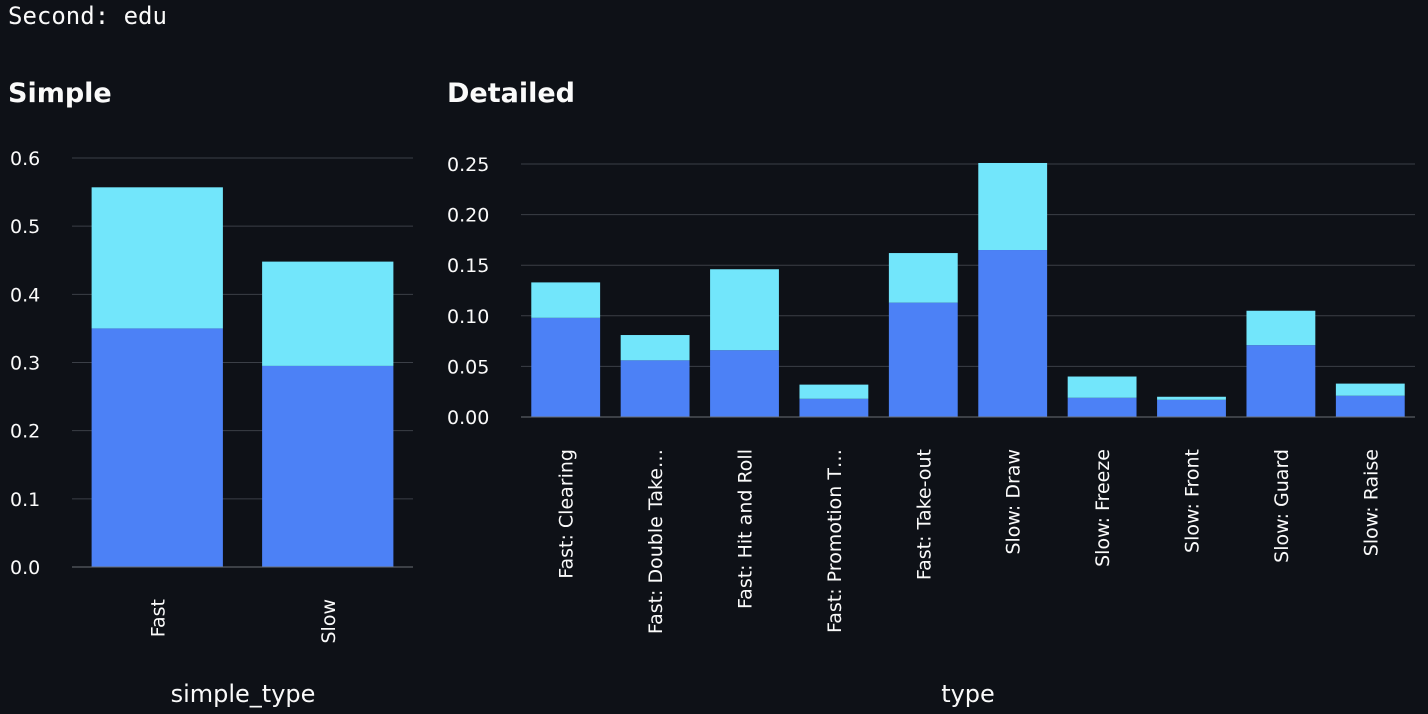 The width and height of the screenshot is (1428, 714). What do you see at coordinates (1282, 506) in the screenshot?
I see `detailed-xtick-label: Slow: Guard` at bounding box center [1282, 506].